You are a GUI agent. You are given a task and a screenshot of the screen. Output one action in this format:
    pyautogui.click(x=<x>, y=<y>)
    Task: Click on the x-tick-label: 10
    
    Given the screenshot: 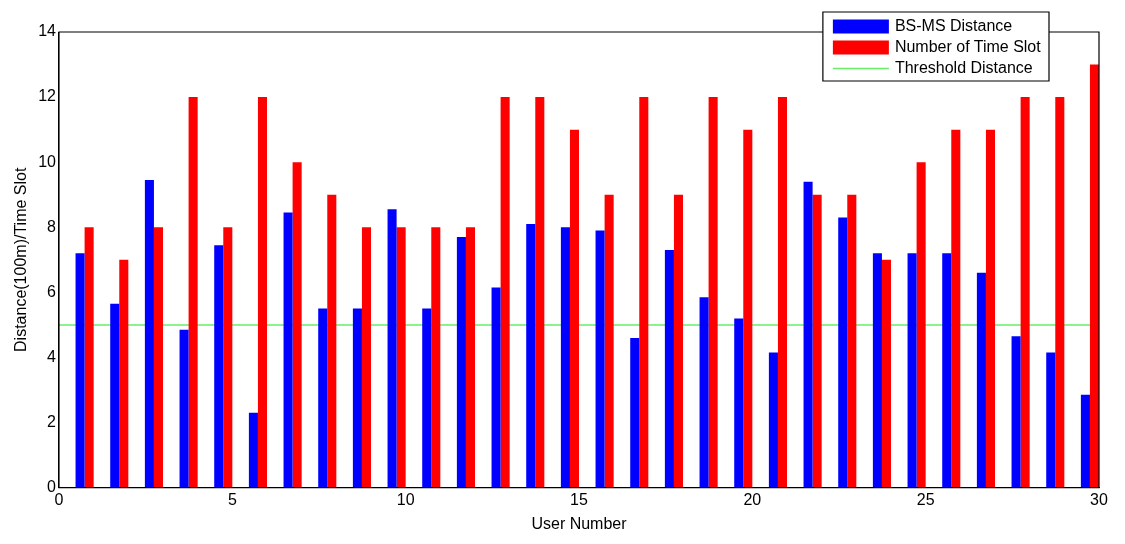 What is the action you would take?
    pyautogui.click(x=405, y=499)
    